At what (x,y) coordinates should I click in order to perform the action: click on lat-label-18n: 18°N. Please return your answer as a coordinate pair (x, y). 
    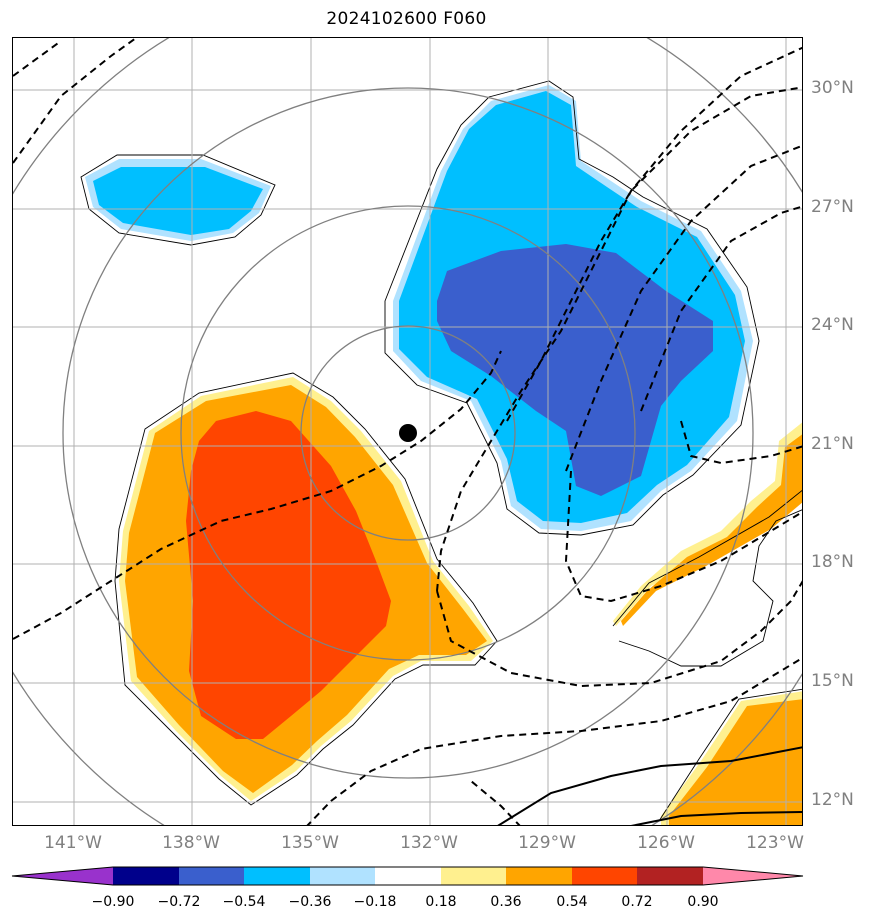
    Looking at the image, I should click on (832, 562).